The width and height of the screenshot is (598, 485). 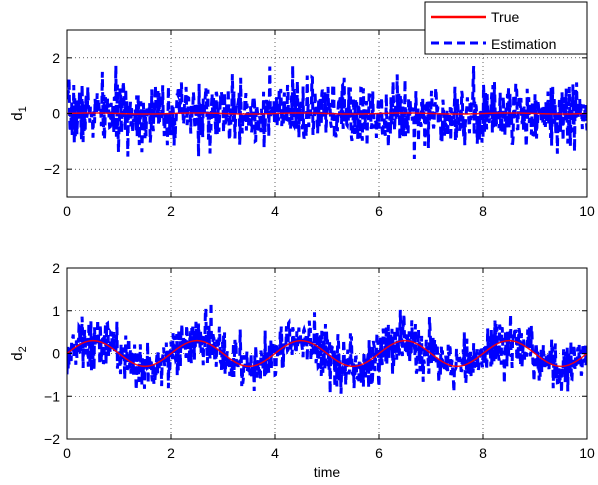 What do you see at coordinates (327, 472) in the screenshot?
I see `xlabel-time: time` at bounding box center [327, 472].